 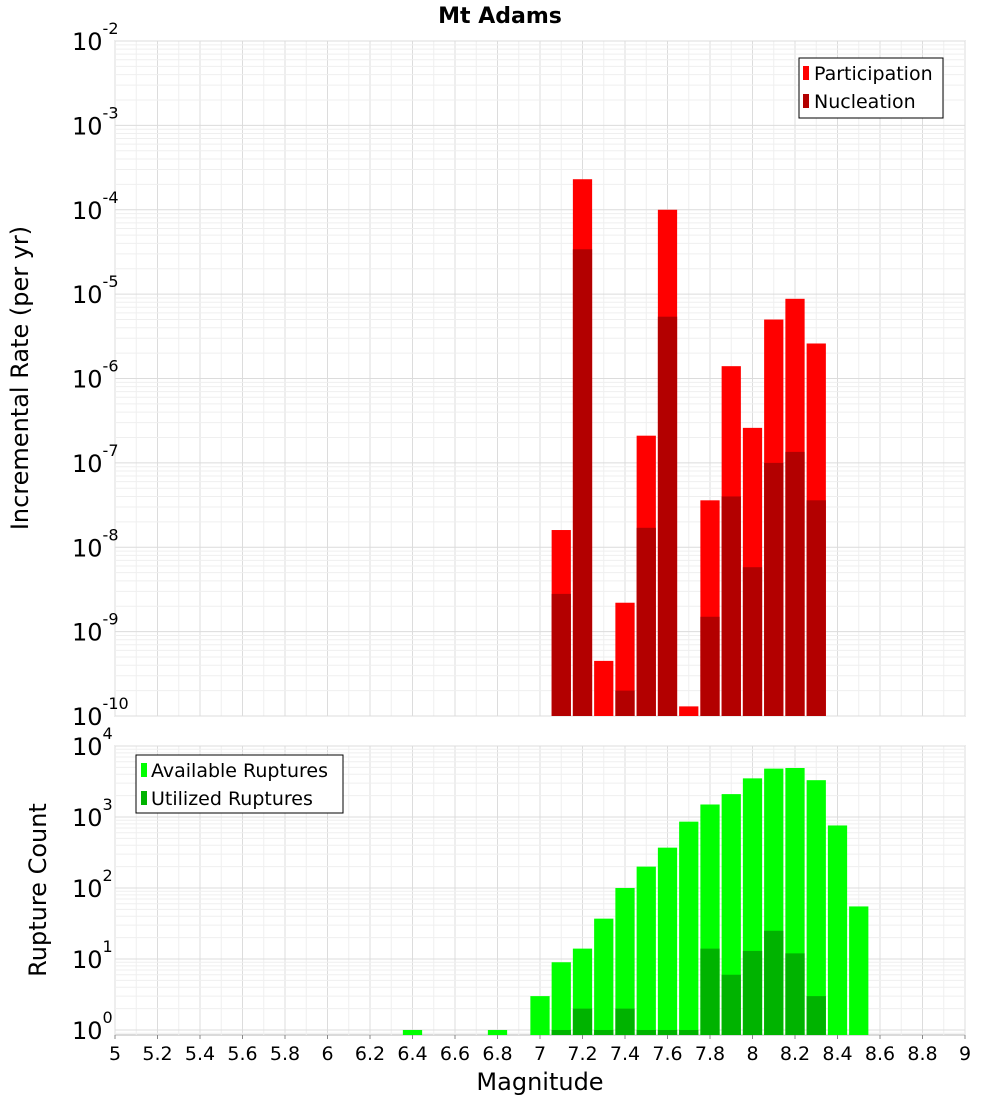 What do you see at coordinates (200, 1054) in the screenshot?
I see `x-tick-label: 5.4` at bounding box center [200, 1054].